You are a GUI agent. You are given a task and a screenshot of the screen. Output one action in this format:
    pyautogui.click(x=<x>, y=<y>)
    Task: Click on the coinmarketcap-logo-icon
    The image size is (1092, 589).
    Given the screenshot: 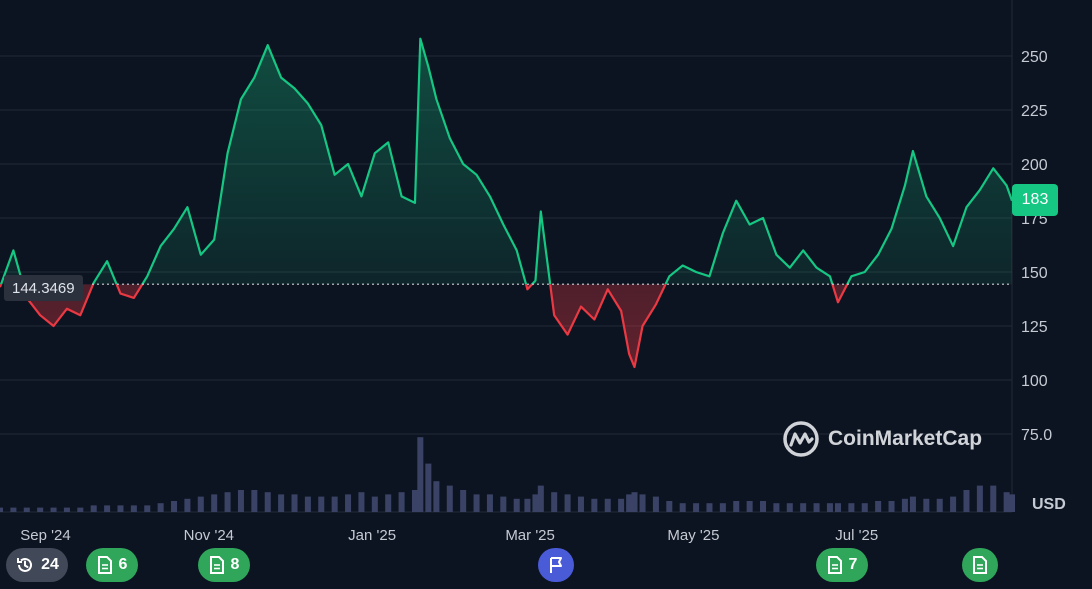 What is the action you would take?
    pyautogui.click(x=801, y=439)
    